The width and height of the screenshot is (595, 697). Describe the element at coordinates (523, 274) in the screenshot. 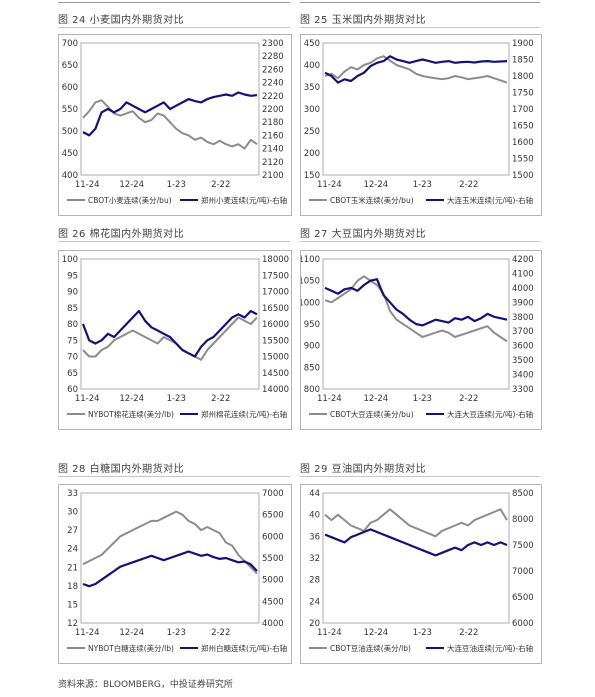

I see `y-right-tick-label: 4100` at that location.